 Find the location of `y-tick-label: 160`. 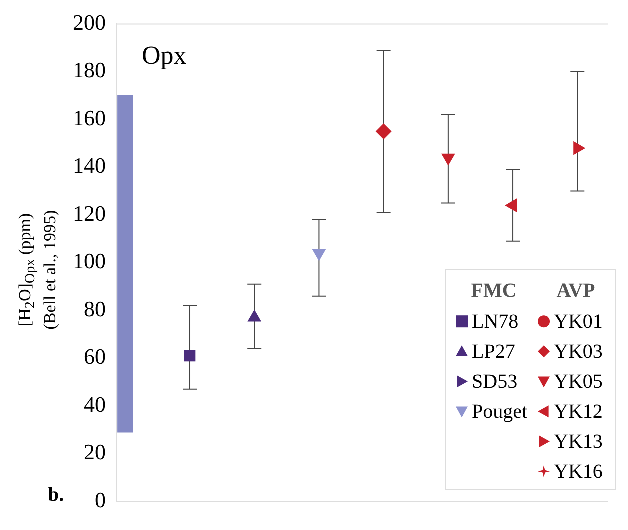

y-tick-label: 160 is located at coordinates (89, 117).